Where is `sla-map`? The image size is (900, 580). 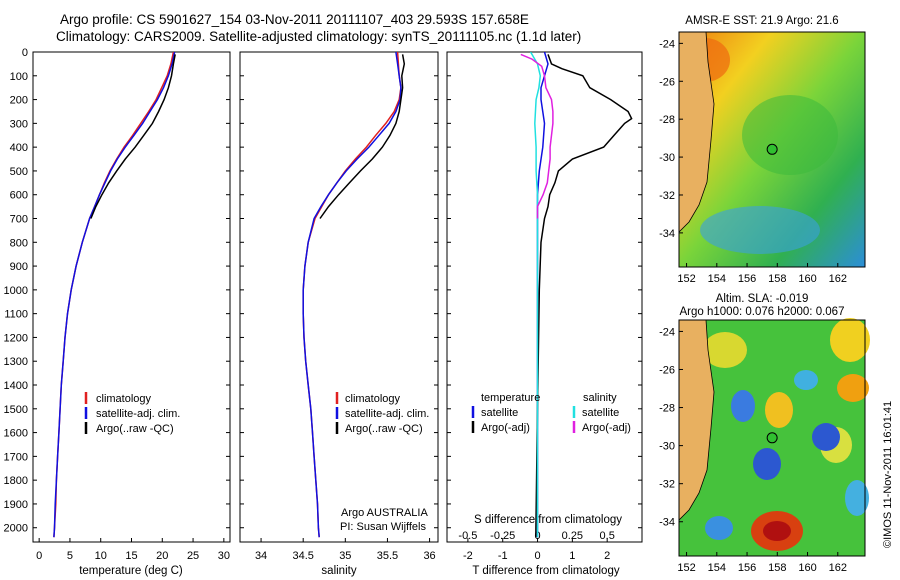
sla-map is located at coordinates (774, 437).